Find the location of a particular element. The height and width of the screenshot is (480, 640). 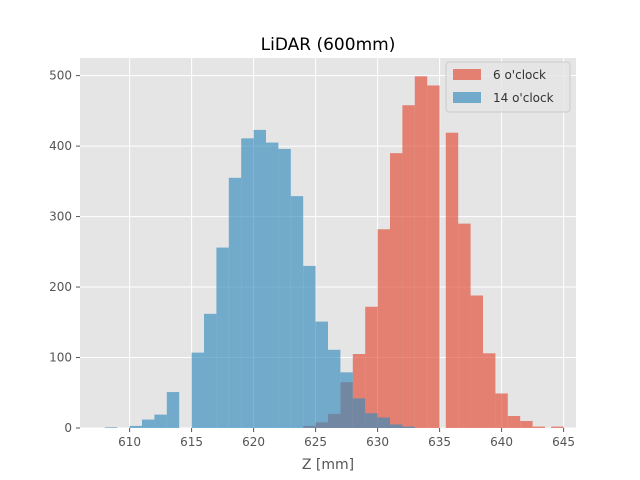

x-tick-label: 630 is located at coordinates (377, 442).